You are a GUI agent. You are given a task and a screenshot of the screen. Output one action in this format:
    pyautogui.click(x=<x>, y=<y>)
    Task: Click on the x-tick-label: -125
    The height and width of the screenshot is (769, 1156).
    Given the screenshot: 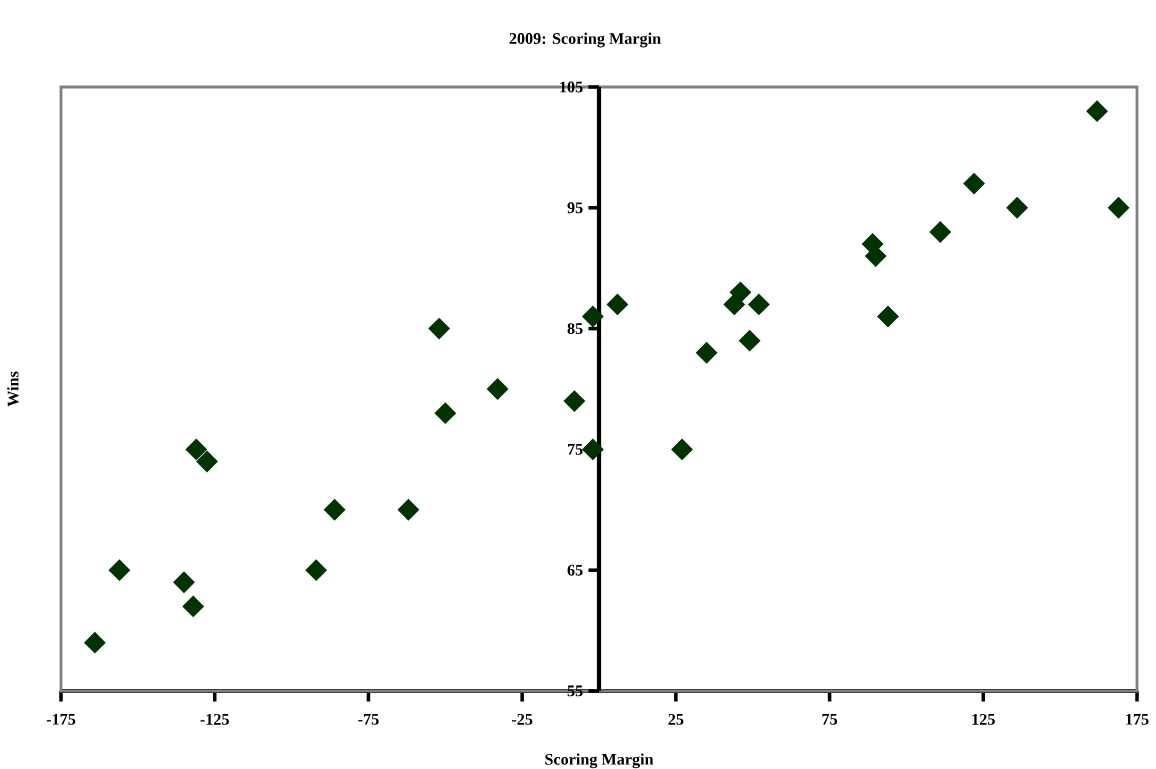 What is the action you would take?
    pyautogui.click(x=214, y=719)
    